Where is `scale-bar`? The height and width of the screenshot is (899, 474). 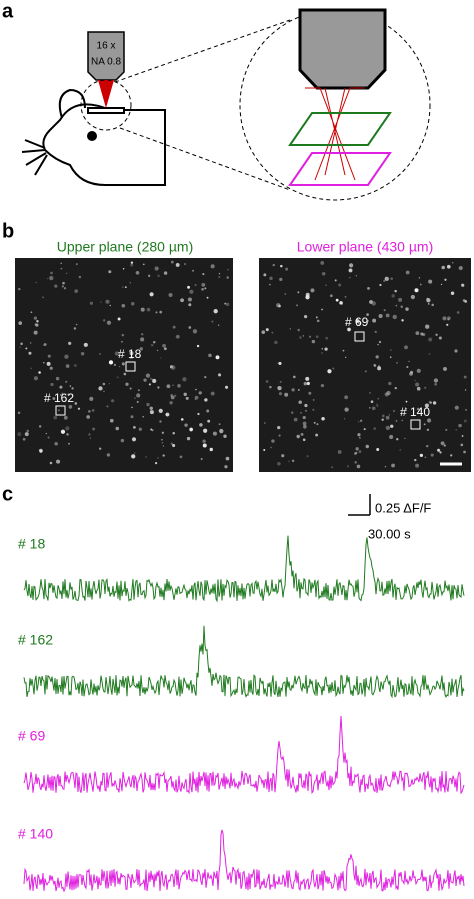
scale-bar is located at coordinates (359, 505).